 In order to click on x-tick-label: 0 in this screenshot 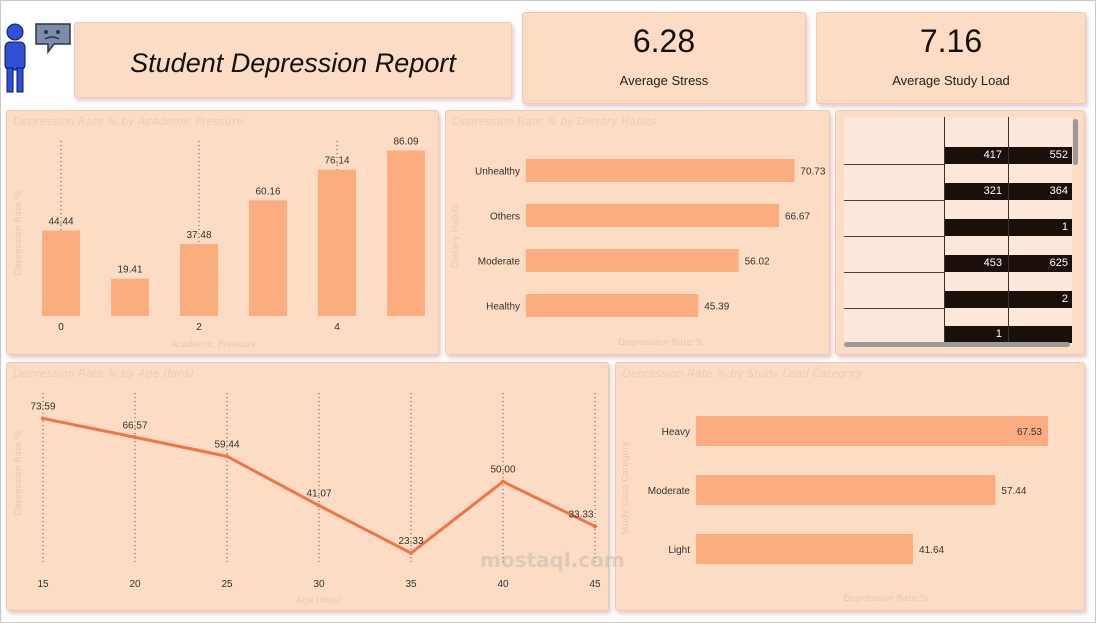, I will do `click(61, 327)`.